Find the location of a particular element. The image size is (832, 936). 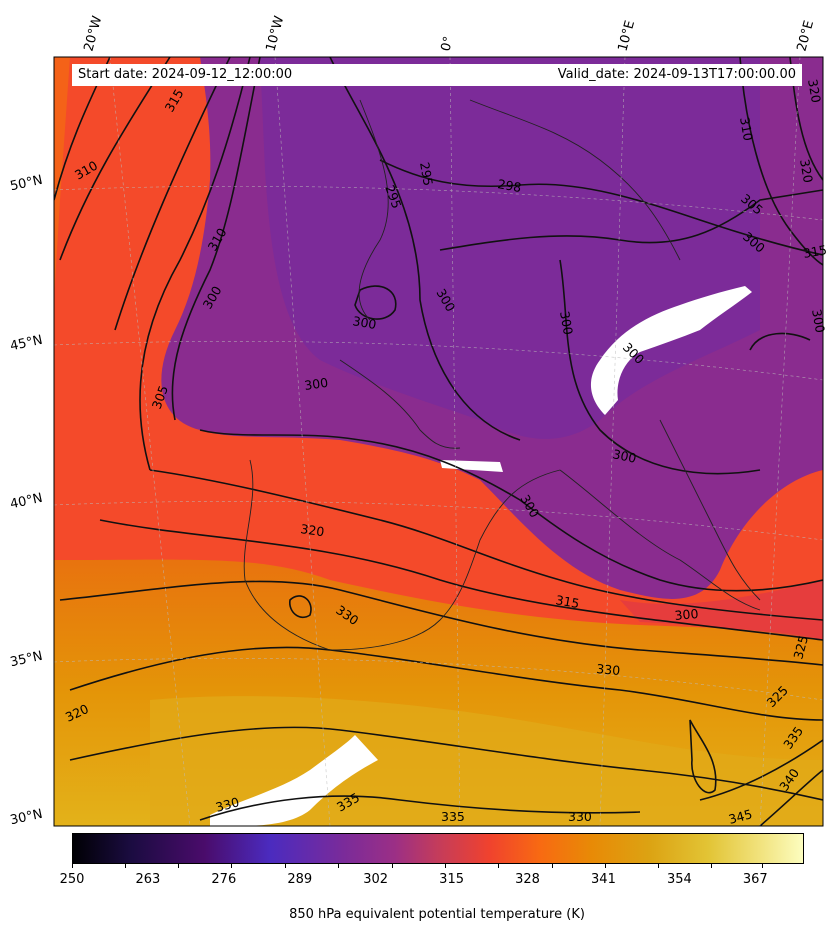

contour-label: 325 is located at coordinates (800, 647).